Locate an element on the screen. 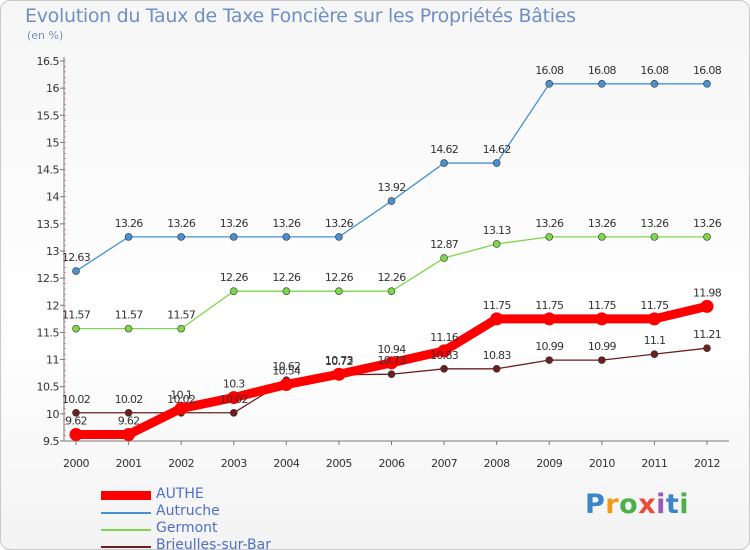 The height and width of the screenshot is (550, 750). logo-letter: o is located at coordinates (629, 504).